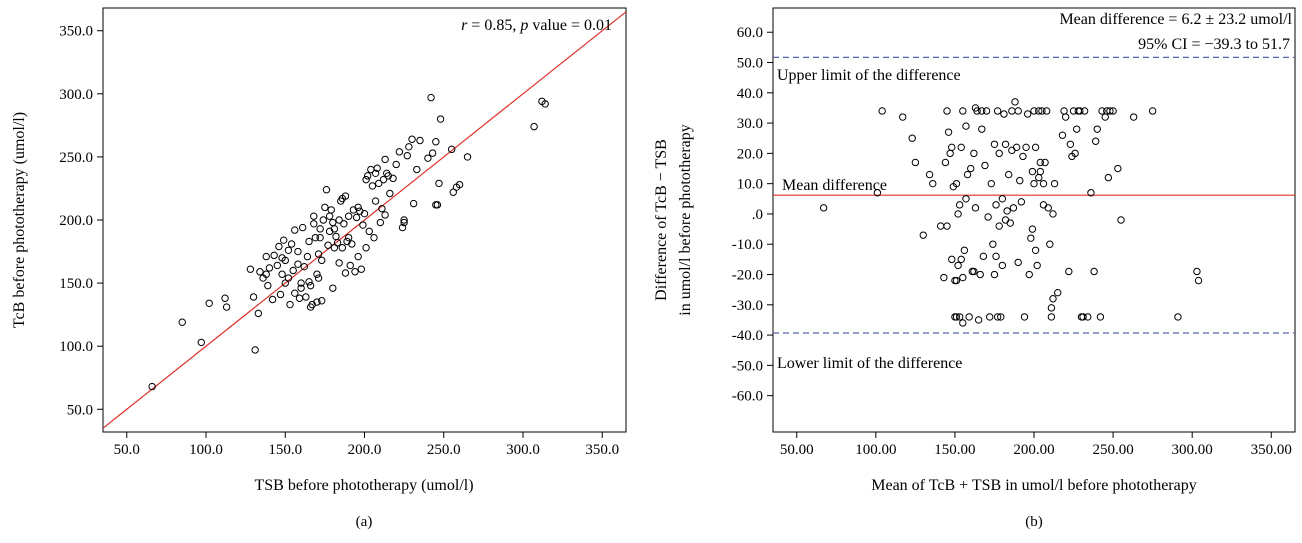  I want to click on panel-a-x-axis-title: TSB before phototherapy (umol/l), so click(363, 485).